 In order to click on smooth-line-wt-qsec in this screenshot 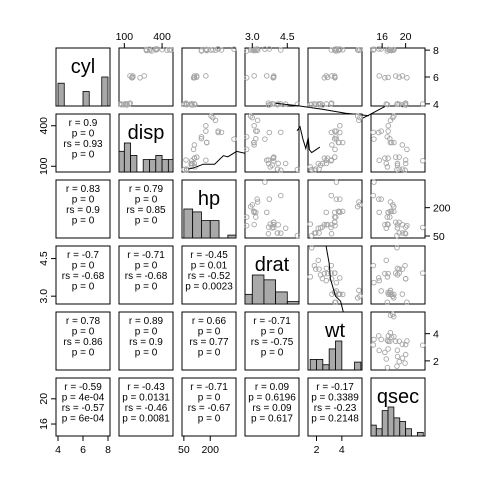, I will do `click(308, 139)`.